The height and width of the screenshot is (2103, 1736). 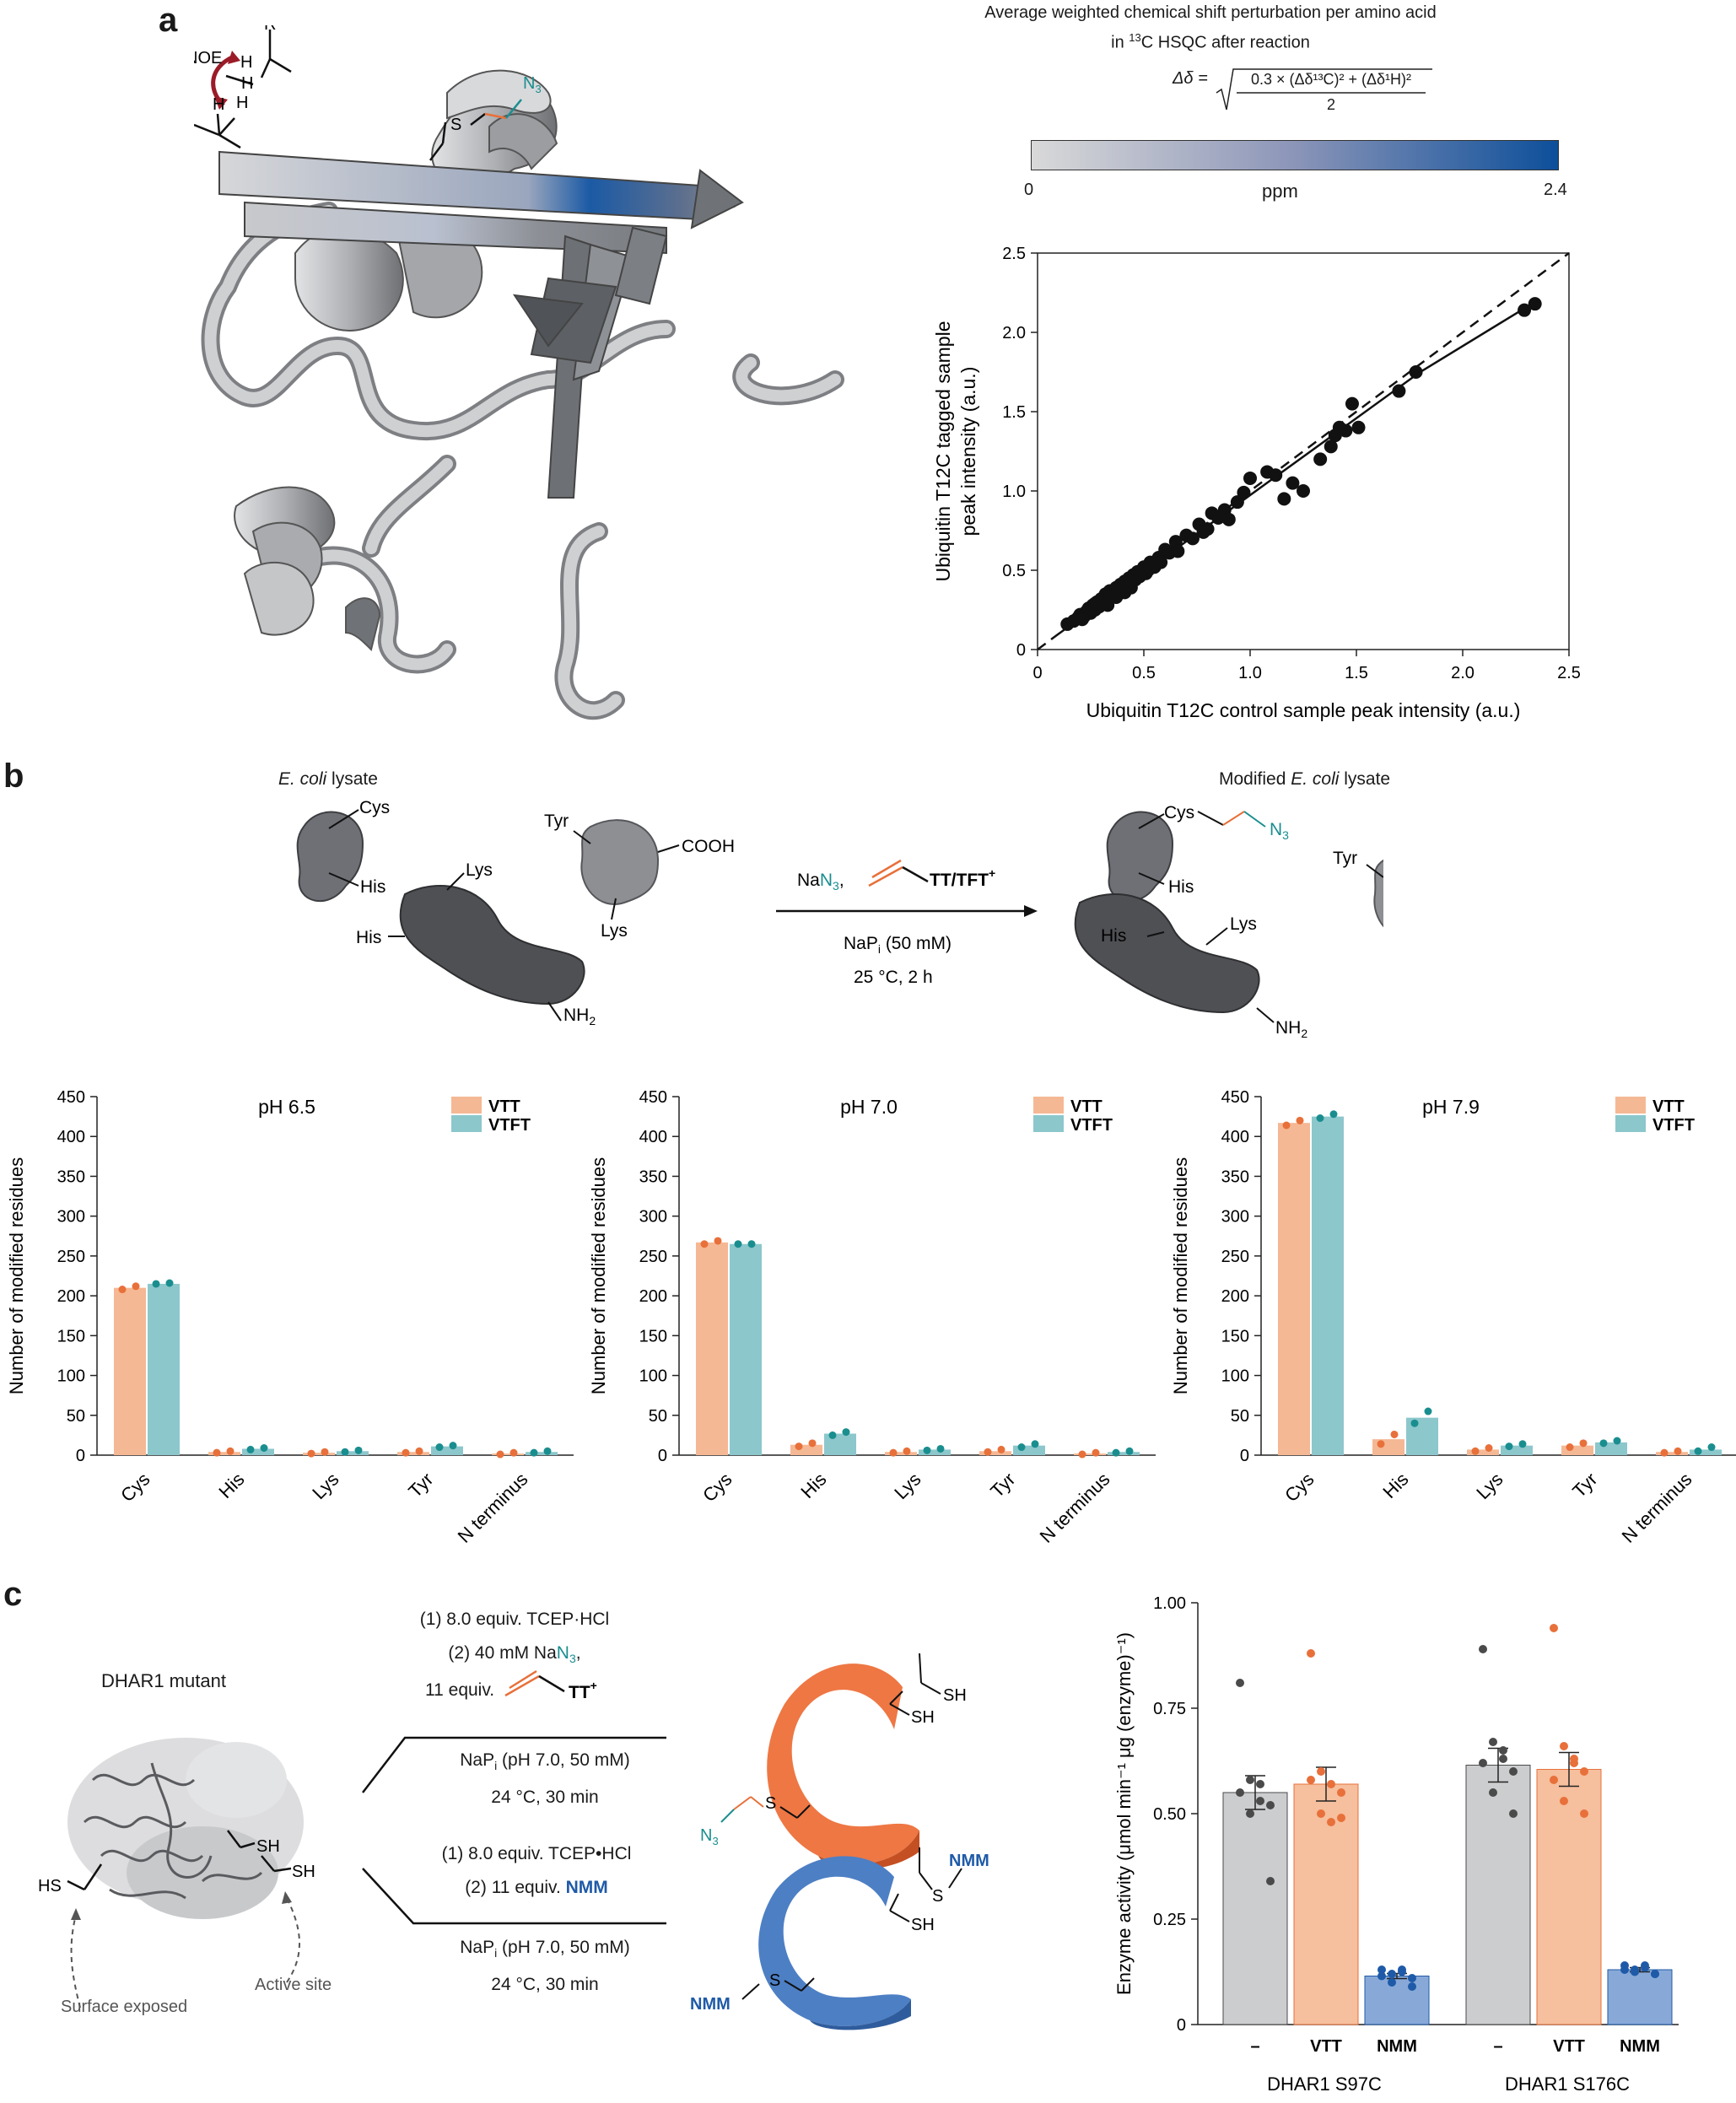 What do you see at coordinates (1345, 858) in the screenshot?
I see `tyr-label-right: Tyr` at bounding box center [1345, 858].